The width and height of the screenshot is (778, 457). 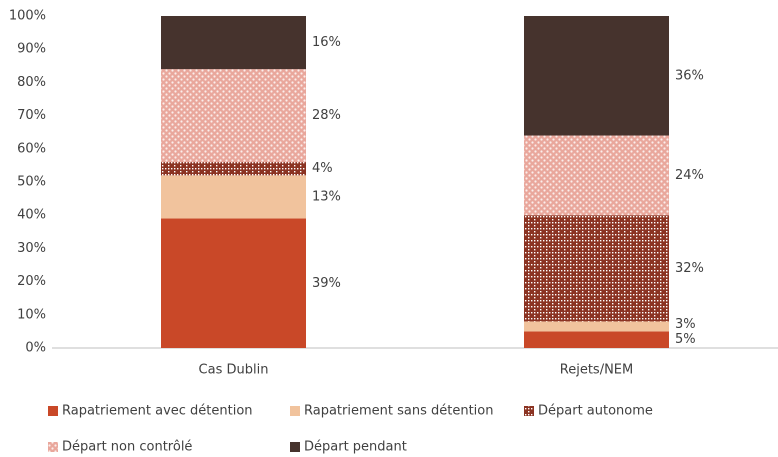 What do you see at coordinates (322, 168) in the screenshot?
I see `data-label: 4%` at bounding box center [322, 168].